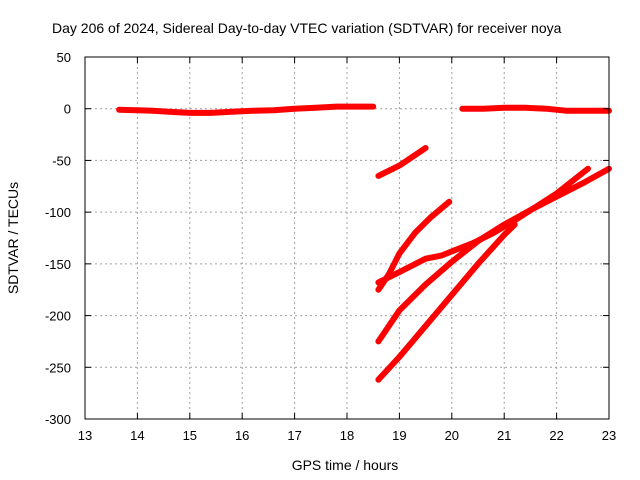  I want to click on x-tick-label: 17, so click(294, 435).